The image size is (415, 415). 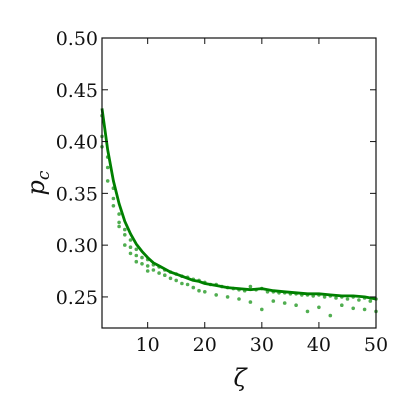 I want to click on x-tick-label: 10, so click(x=148, y=345).